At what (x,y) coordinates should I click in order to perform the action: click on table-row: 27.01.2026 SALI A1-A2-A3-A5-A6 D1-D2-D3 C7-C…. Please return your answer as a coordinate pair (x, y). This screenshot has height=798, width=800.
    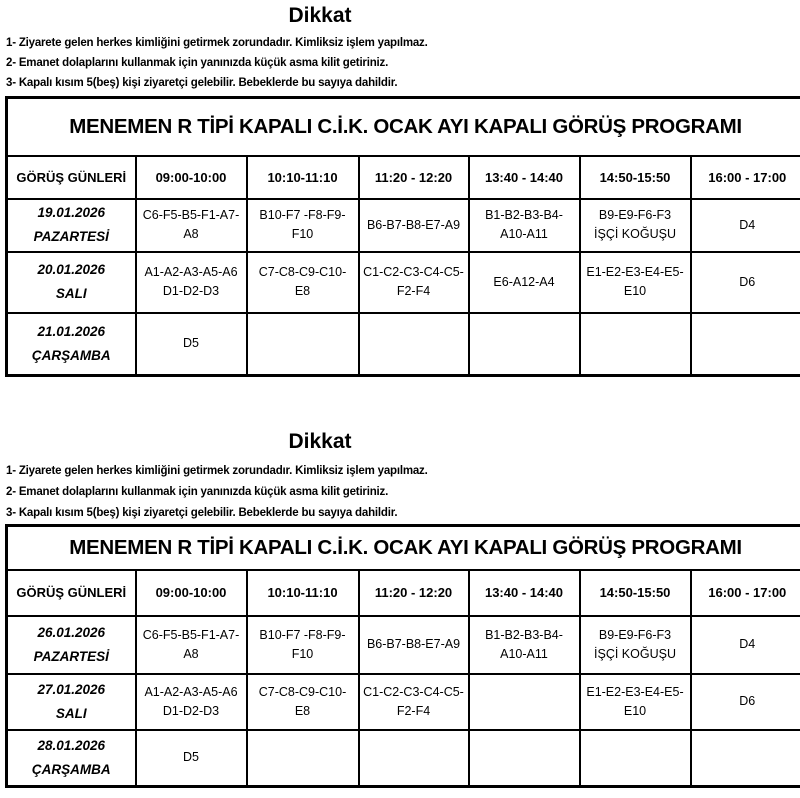
    Looking at the image, I should click on (402, 701).